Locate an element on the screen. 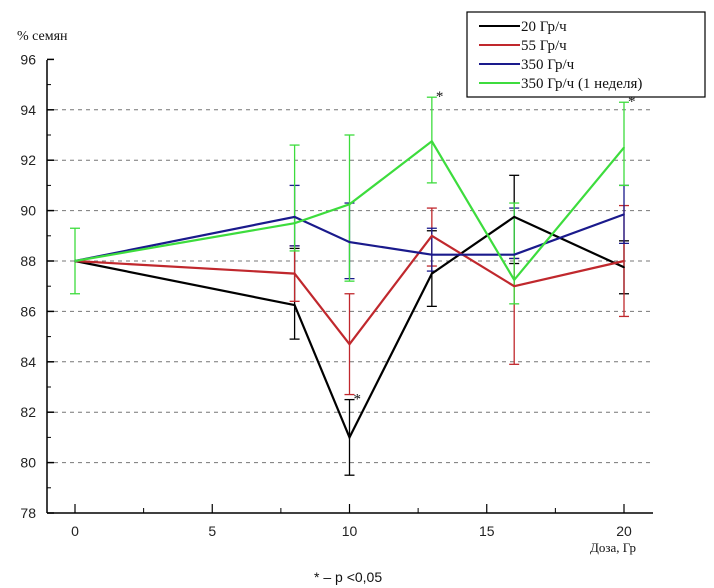 This screenshot has height=588, width=714. x-tick-label: 0 is located at coordinates (75, 531).